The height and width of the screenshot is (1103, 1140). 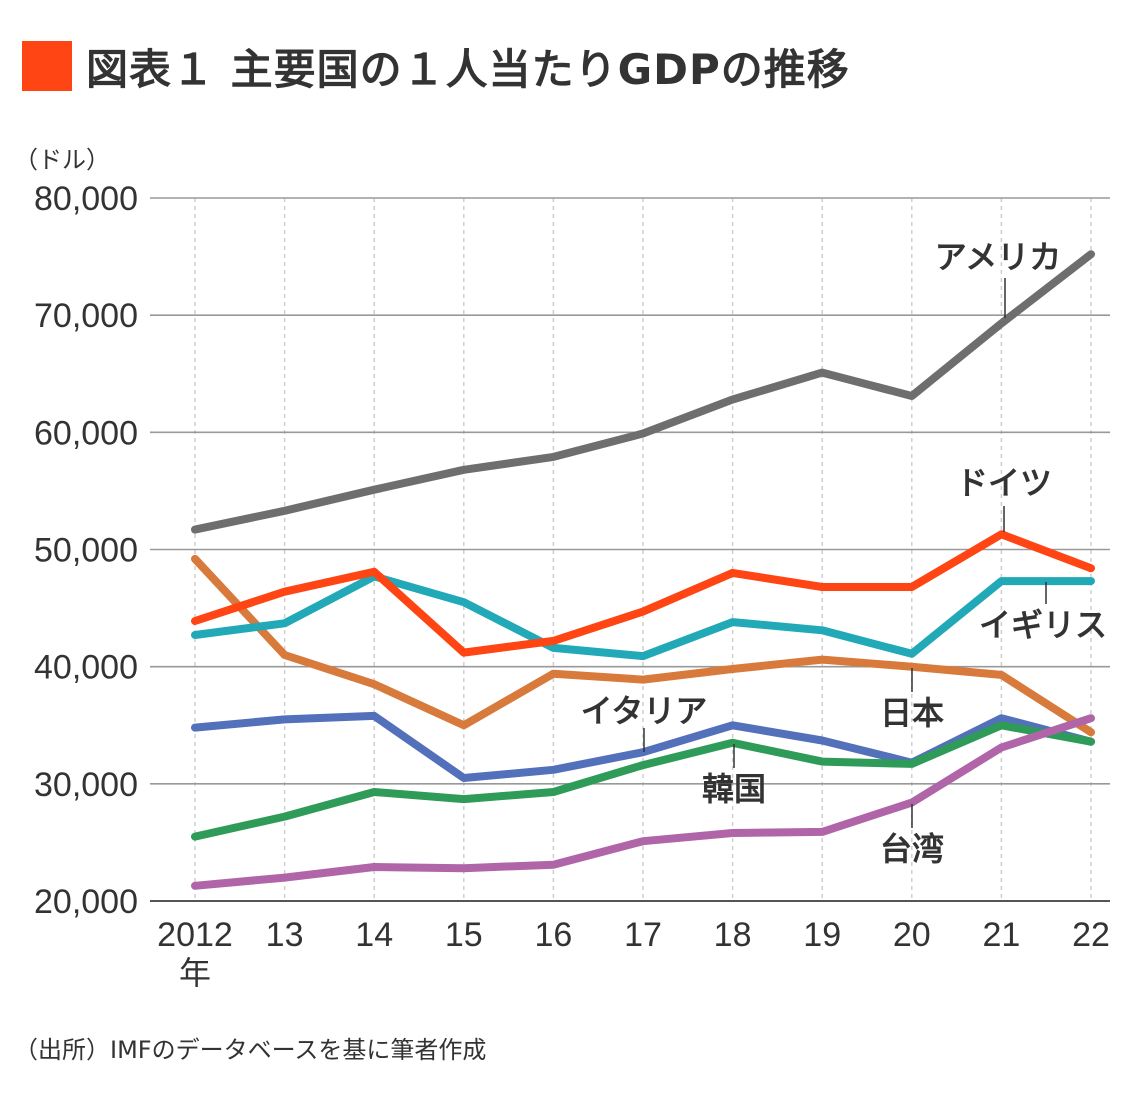 I want to click on x-tick-year-suffix: 年, so click(x=195, y=973).